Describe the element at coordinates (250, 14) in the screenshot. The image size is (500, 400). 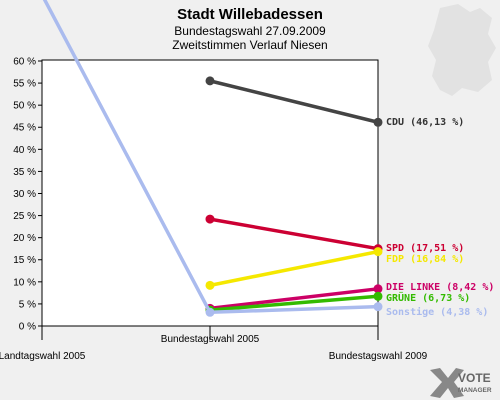
I see `chart-title: Stadt Willebadessen` at that location.